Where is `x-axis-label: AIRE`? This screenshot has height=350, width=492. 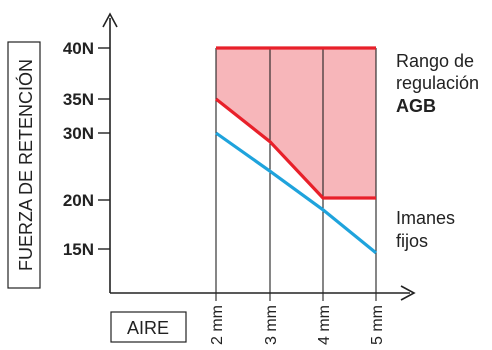
x-axis-label: AIRE is located at coordinates (148, 328).